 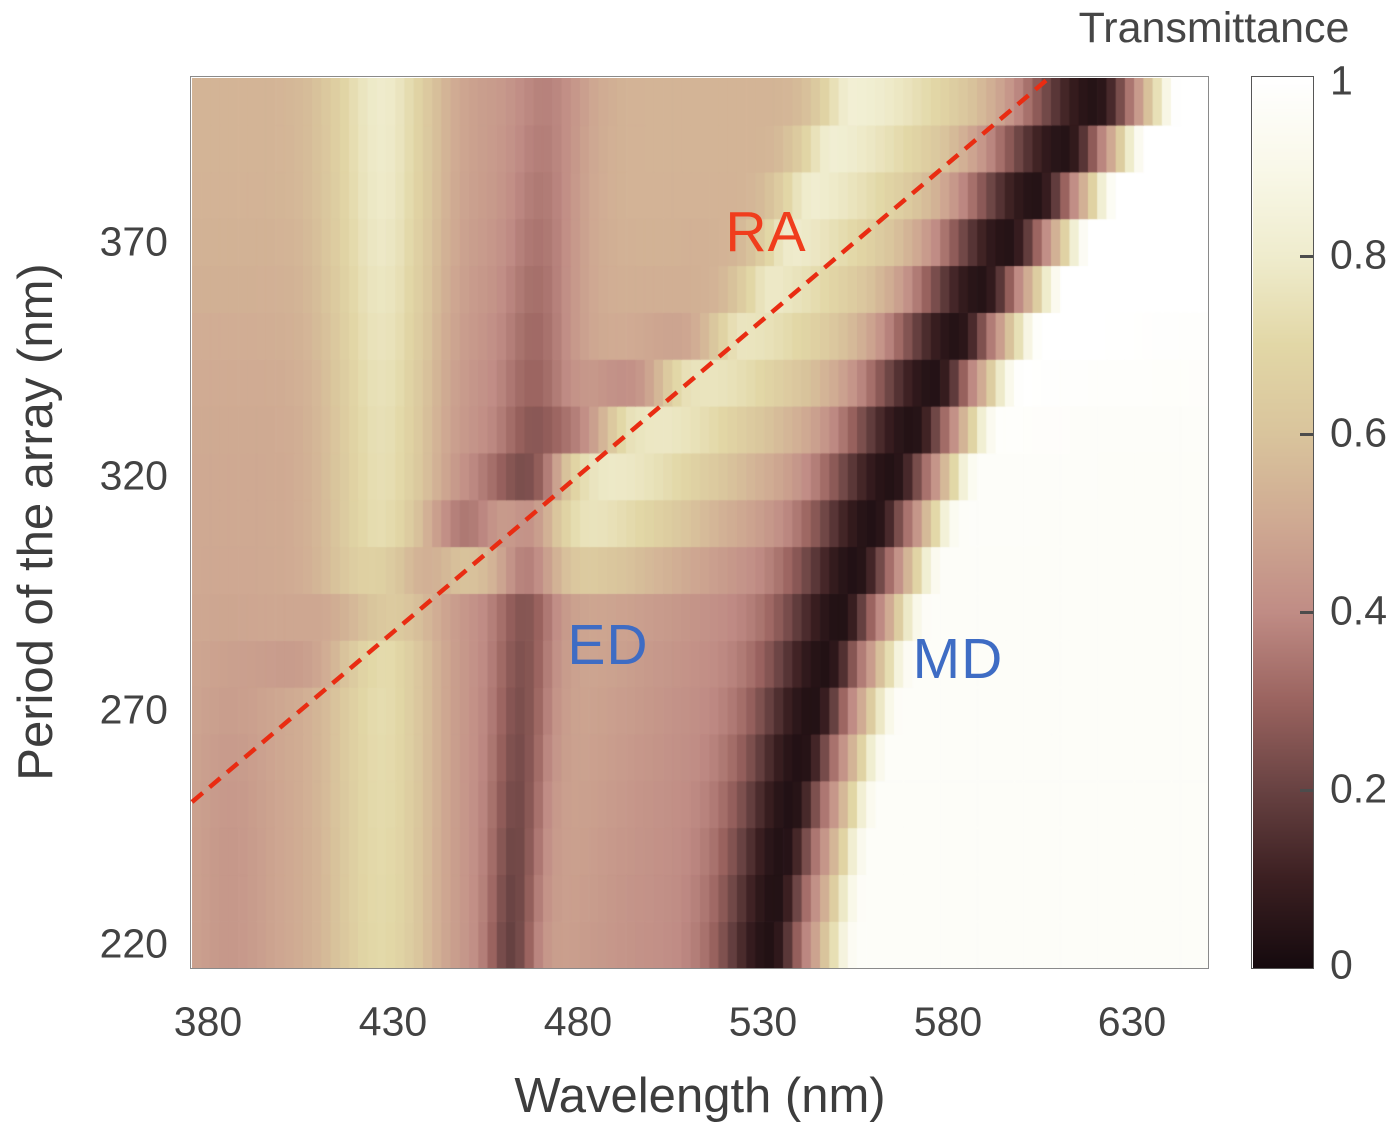 What do you see at coordinates (1341, 964) in the screenshot?
I see `colorbar-label-0: 0` at bounding box center [1341, 964].